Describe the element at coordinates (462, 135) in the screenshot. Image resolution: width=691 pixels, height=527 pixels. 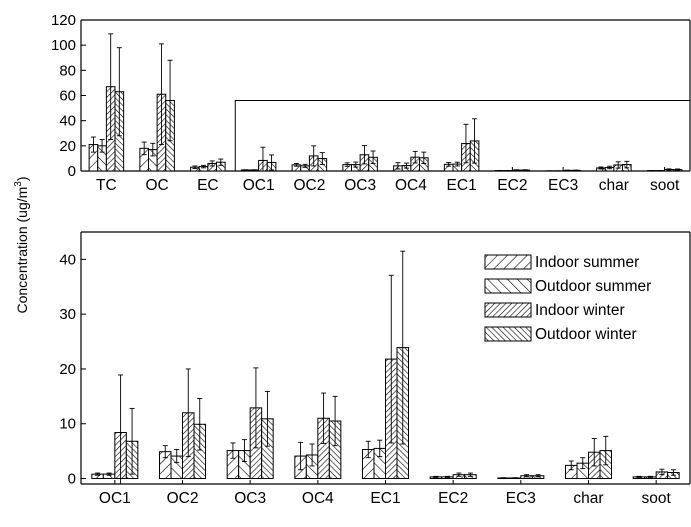
I see `zoom-inset-bracket` at that location.